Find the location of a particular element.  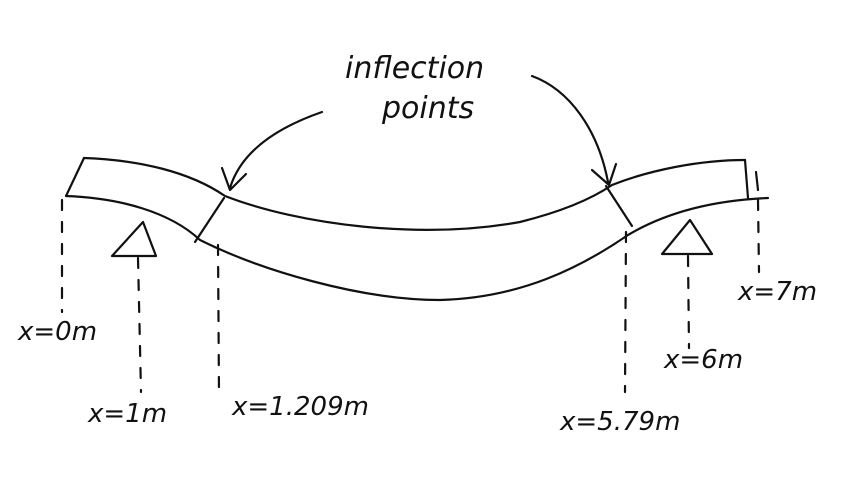

dash-x7 is located at coordinates (758, 236).